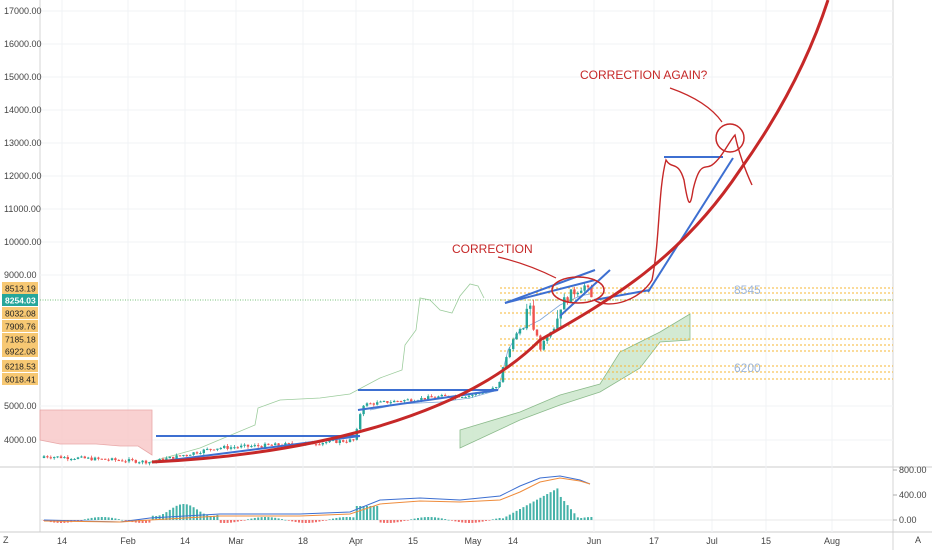  What do you see at coordinates (20, 275) in the screenshot?
I see `y-tick-label: 9000.00` at bounding box center [20, 275].